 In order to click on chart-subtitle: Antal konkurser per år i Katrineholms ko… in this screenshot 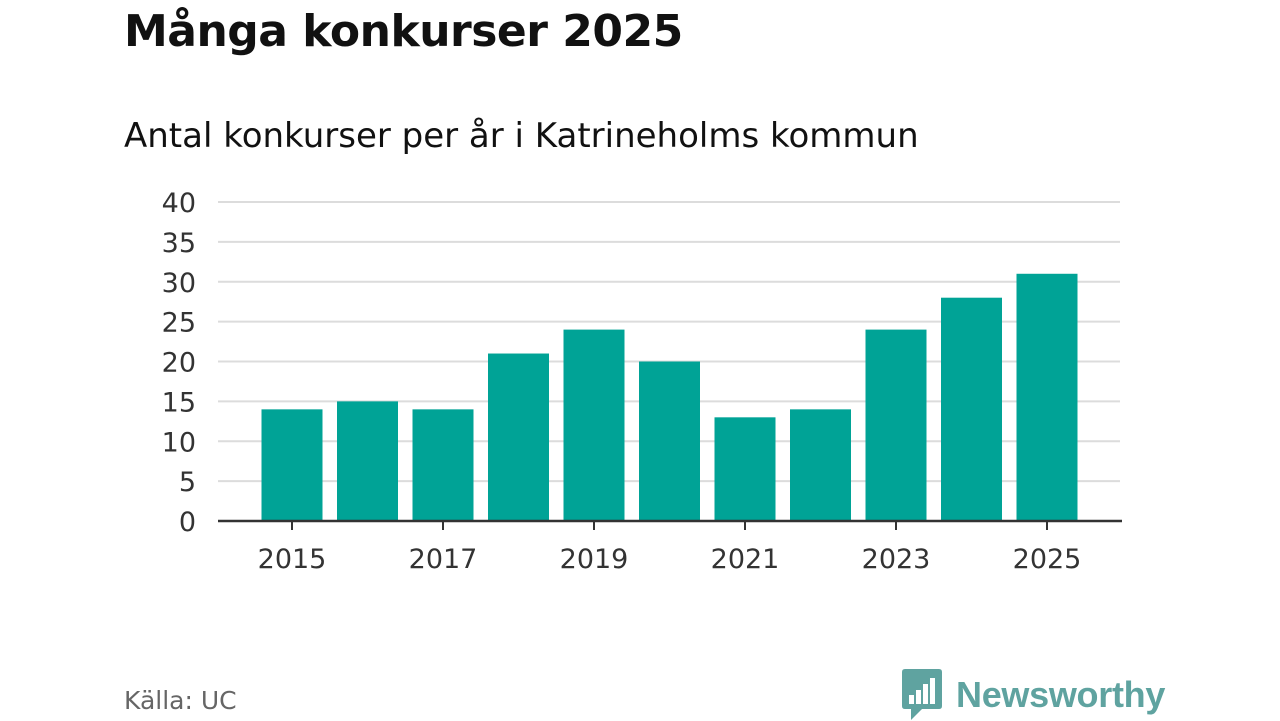, I will do `click(521, 136)`.